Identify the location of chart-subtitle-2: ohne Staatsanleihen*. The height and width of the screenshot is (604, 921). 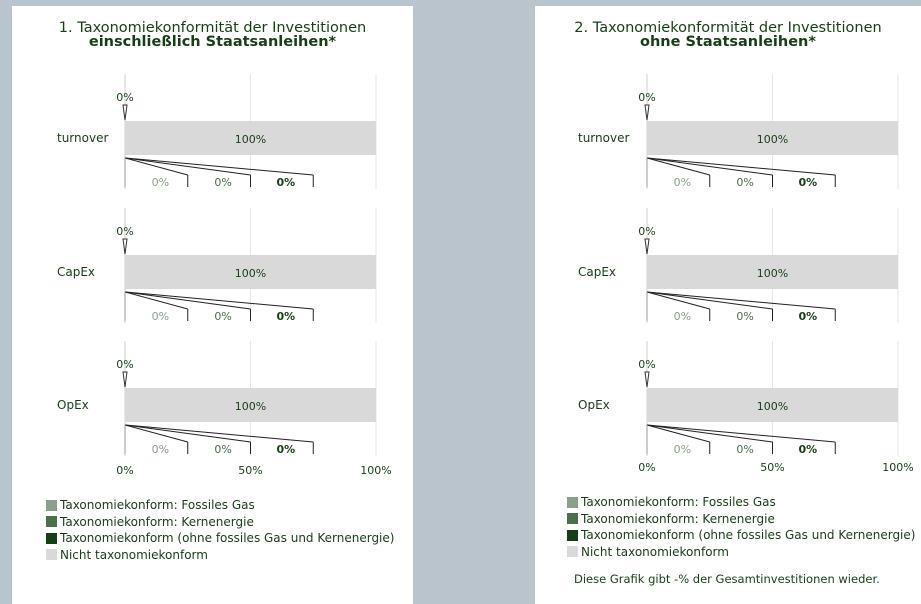
(728, 42).